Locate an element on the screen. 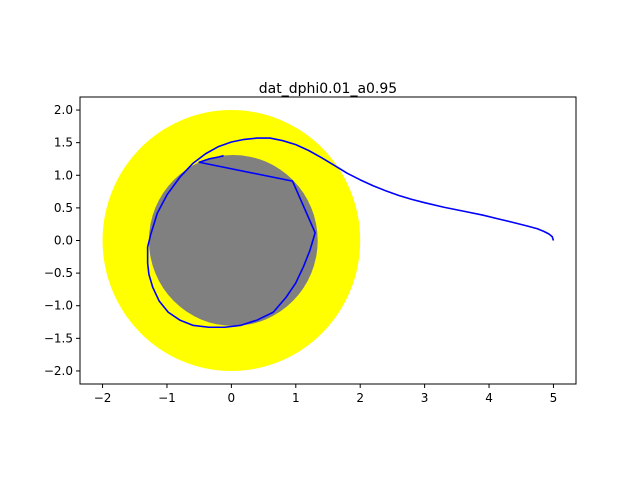 The height and width of the screenshot is (484, 640). x-tick-label: −1 is located at coordinates (167, 398).